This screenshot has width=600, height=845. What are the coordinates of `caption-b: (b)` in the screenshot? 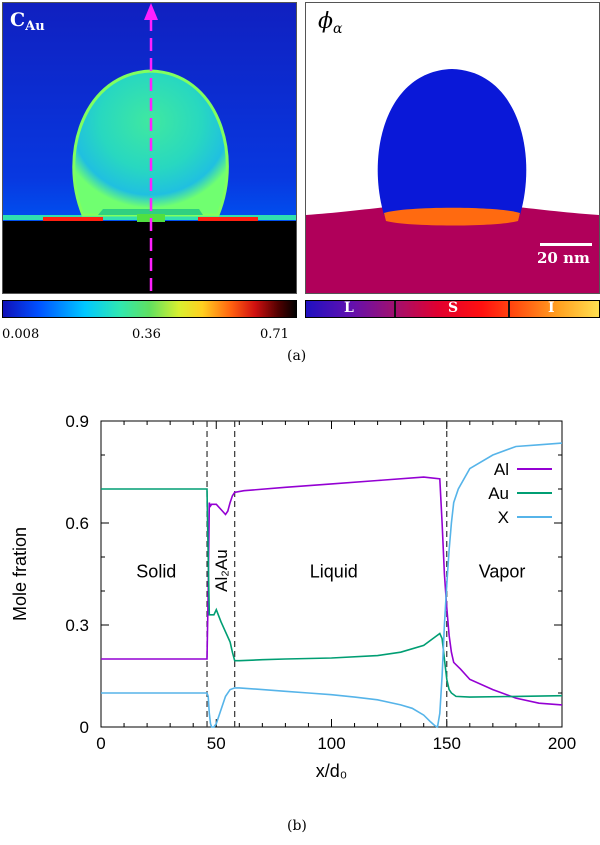 It's located at (297, 826).